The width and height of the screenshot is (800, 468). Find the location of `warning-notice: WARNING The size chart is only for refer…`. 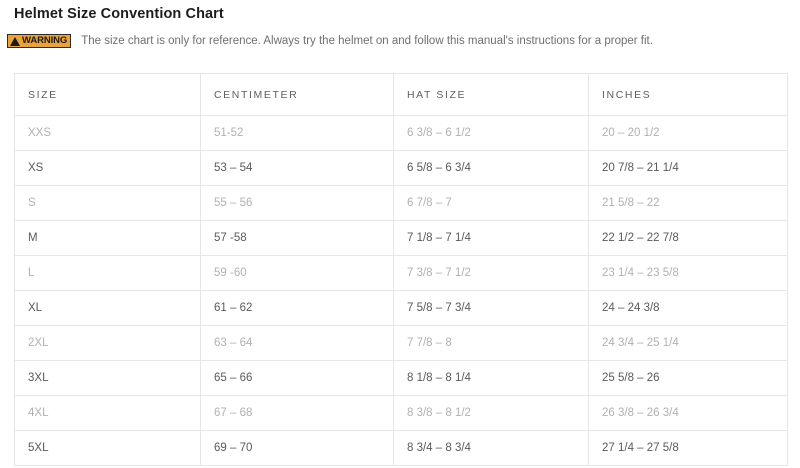

warning-notice: WARNING The size chart is only for refer… is located at coordinates (330, 41).